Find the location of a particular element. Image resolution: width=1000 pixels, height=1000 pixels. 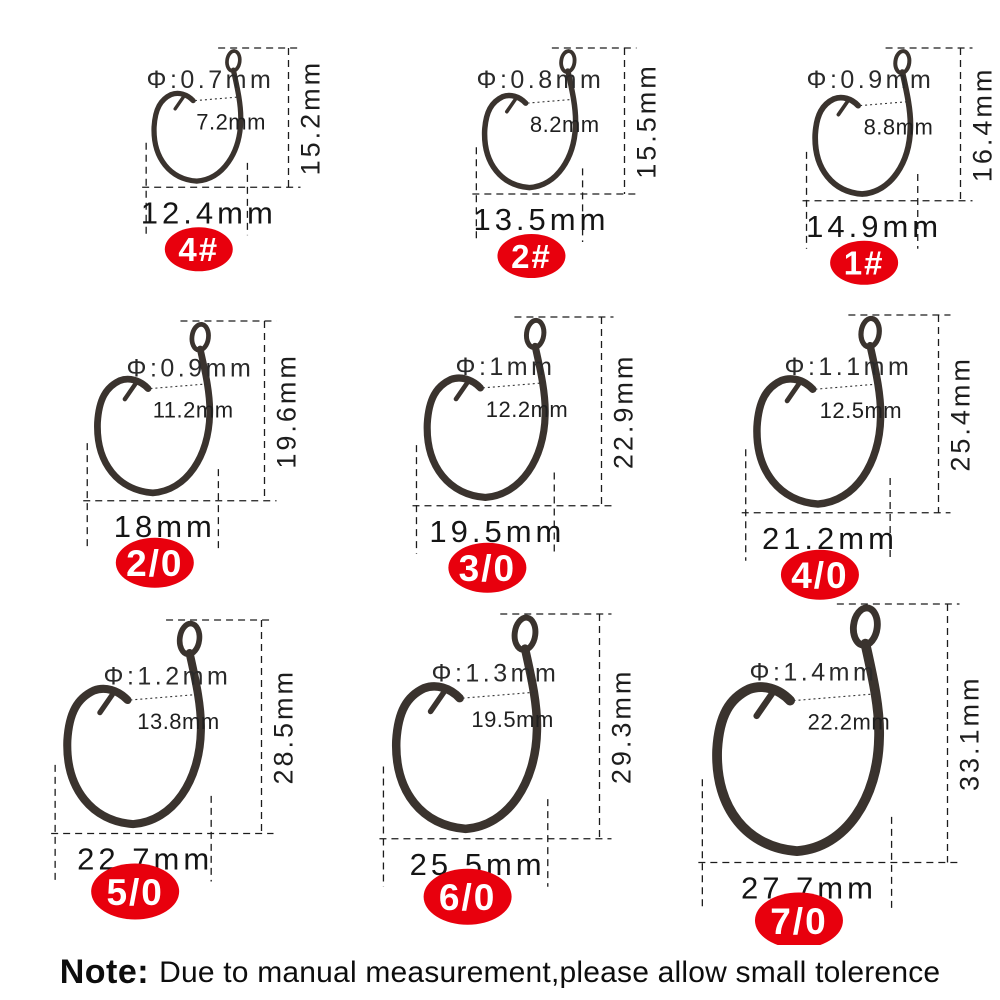

height-label: 29.3mm is located at coordinates (622, 727).